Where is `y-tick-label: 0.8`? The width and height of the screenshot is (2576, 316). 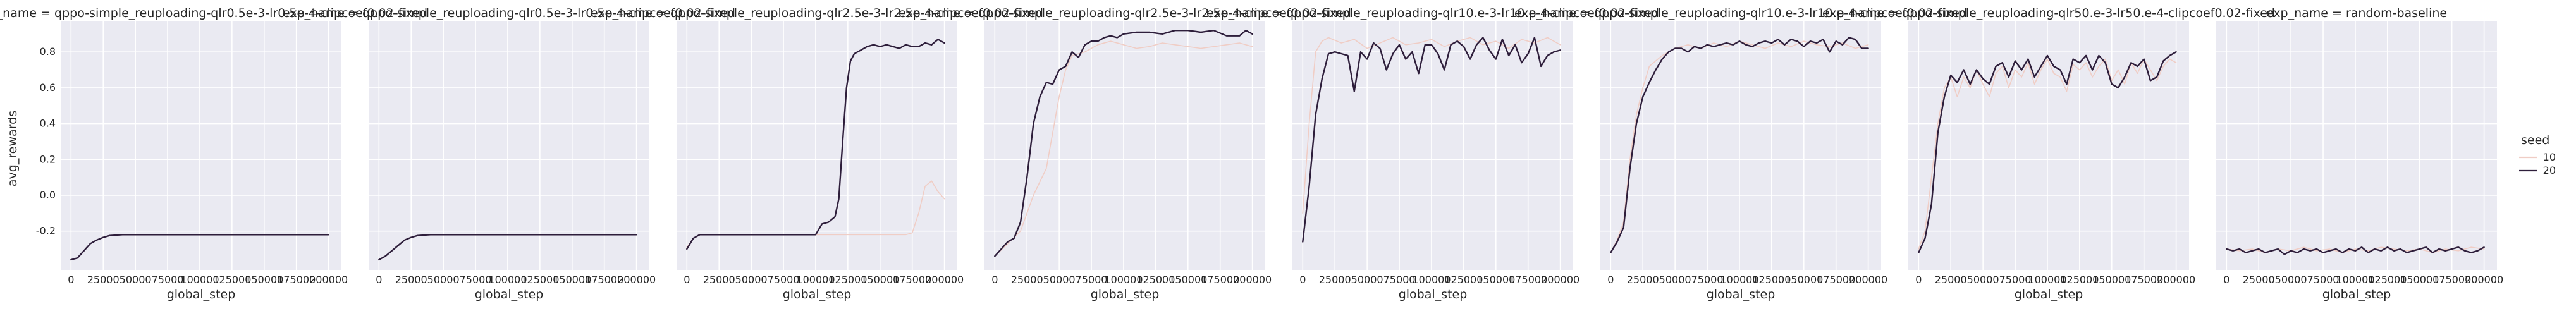 y-tick-label: 0.8 is located at coordinates (48, 52).